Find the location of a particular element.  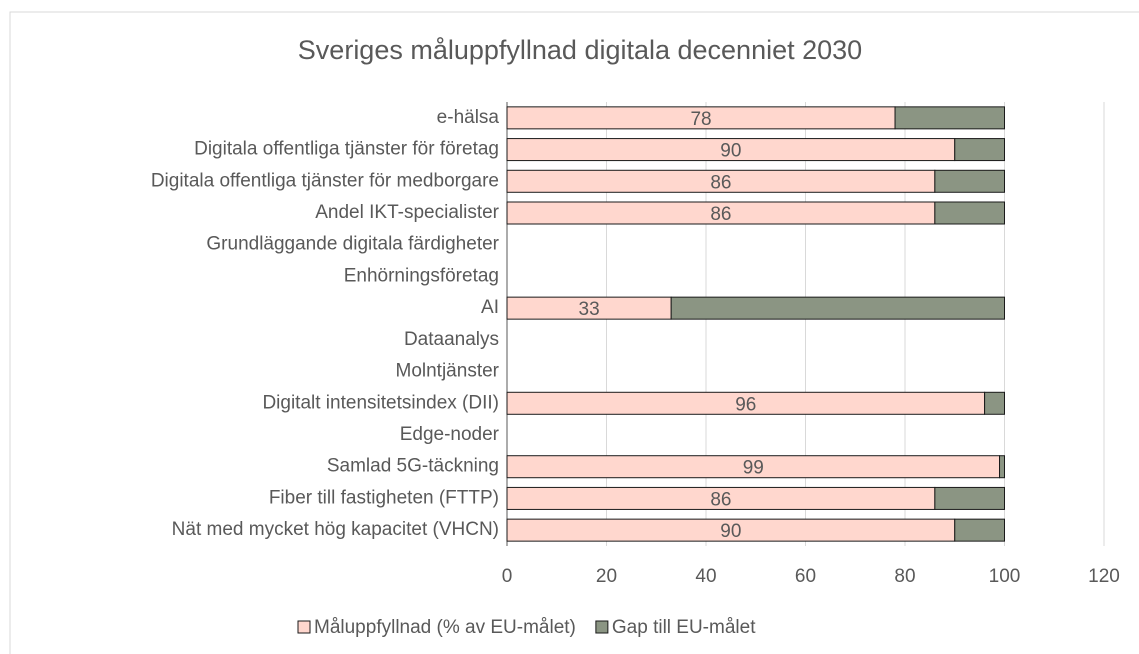

y-tick-label: Dataanalys is located at coordinates (451, 339).